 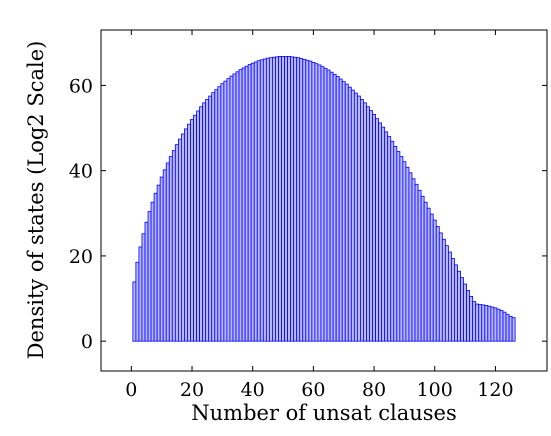 I want to click on y-tick-label: 0, so click(x=87, y=342).